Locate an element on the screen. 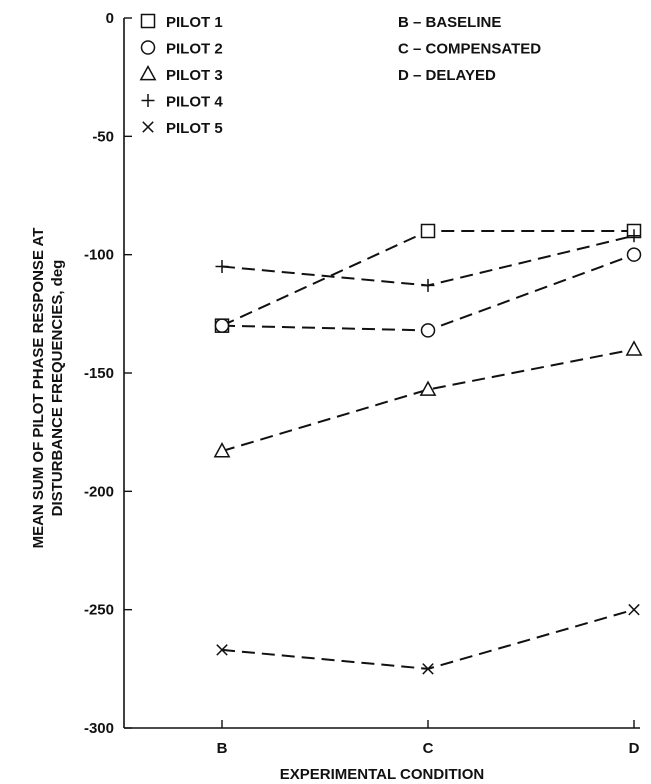  y-tick-label: -300 is located at coordinates (99, 728).